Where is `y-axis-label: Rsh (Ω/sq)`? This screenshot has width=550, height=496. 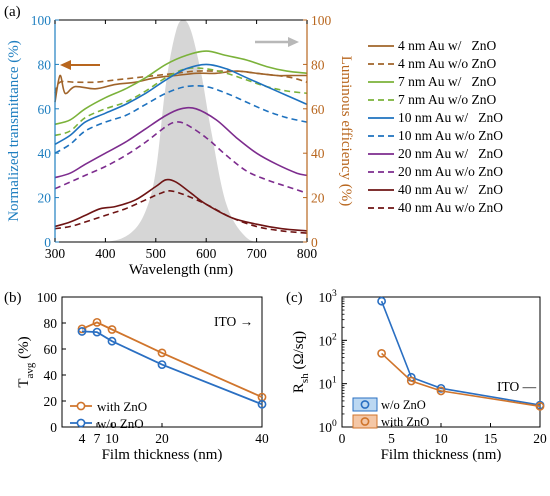 y-axis-label: Rsh (Ω/sq) is located at coordinates (301, 362).